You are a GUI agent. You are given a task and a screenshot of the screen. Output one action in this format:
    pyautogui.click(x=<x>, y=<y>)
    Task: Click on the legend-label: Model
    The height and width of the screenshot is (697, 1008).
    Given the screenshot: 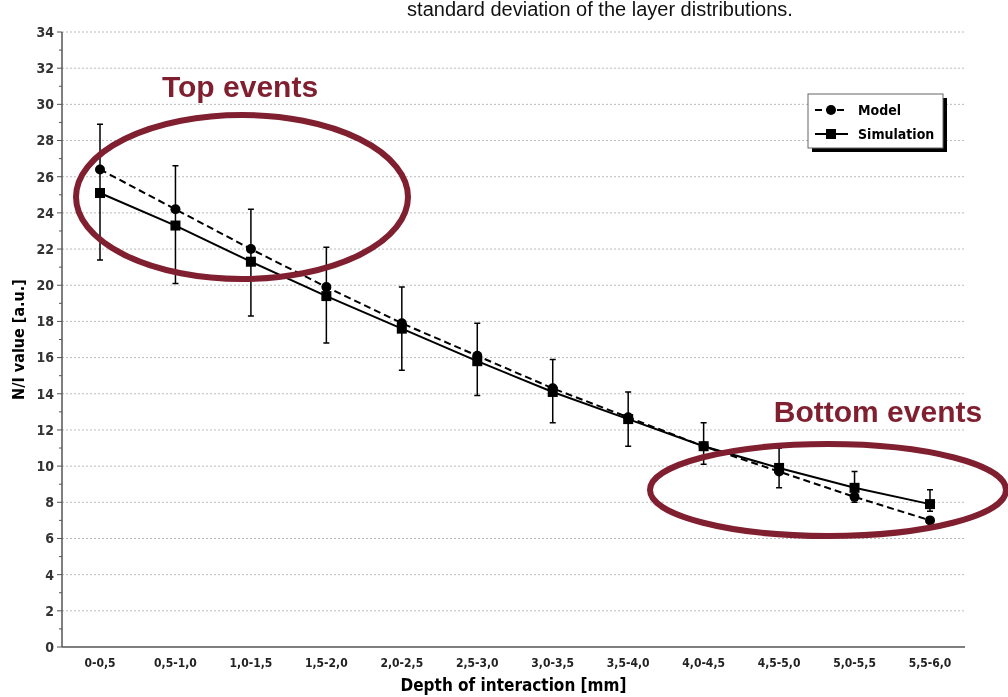 What is the action you would take?
    pyautogui.click(x=880, y=109)
    